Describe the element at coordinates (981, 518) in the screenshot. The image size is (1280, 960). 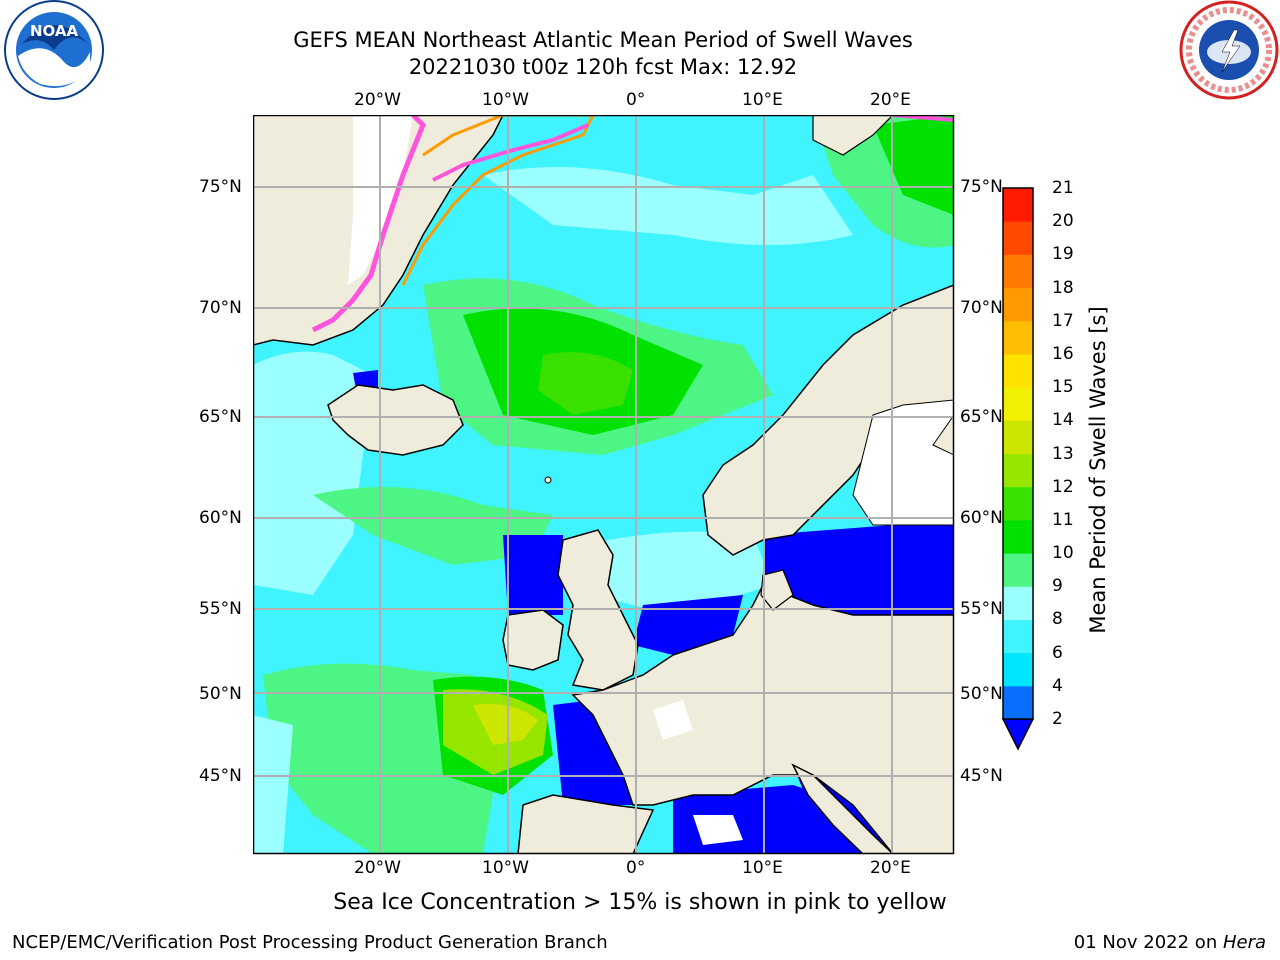
I see `lat-tick-right: 60°N` at that location.